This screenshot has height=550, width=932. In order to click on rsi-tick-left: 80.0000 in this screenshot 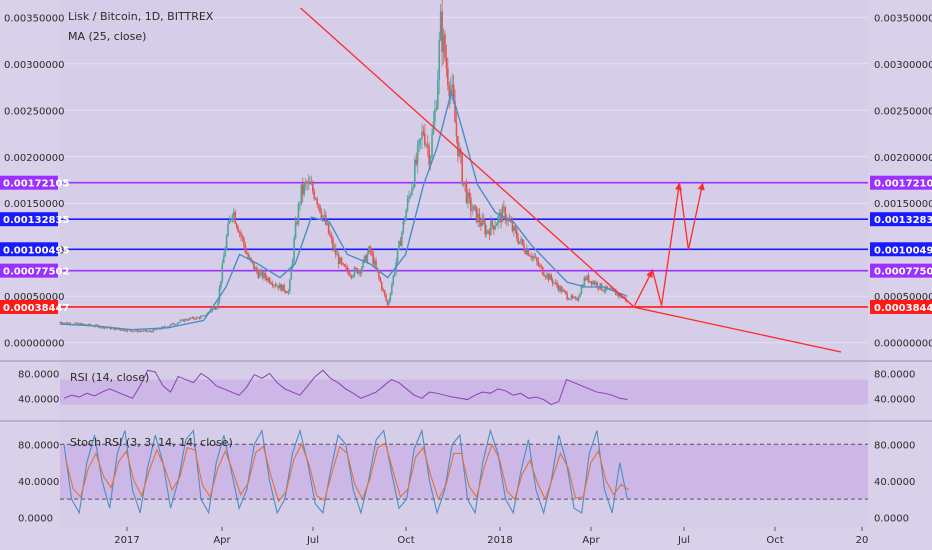, I will do `click(38, 374)`.